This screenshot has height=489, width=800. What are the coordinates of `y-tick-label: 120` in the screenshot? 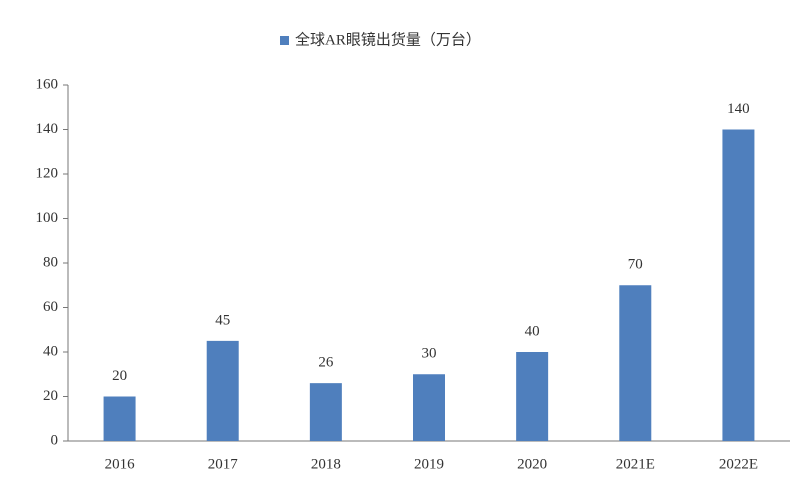 It's located at (47, 173).